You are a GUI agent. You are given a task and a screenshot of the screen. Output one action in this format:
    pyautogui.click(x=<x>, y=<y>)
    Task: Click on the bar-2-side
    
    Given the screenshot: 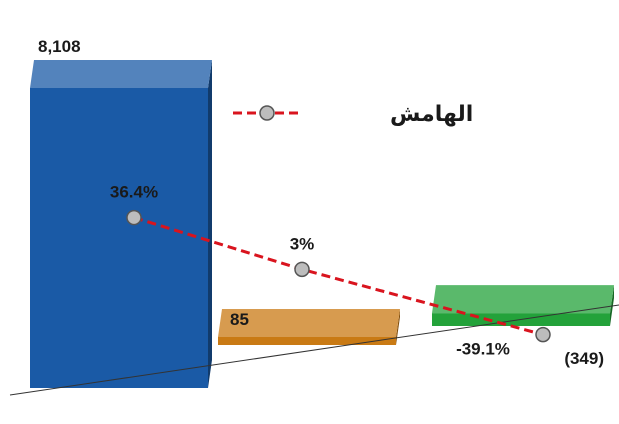 What is the action you would take?
    pyautogui.click(x=398, y=327)
    